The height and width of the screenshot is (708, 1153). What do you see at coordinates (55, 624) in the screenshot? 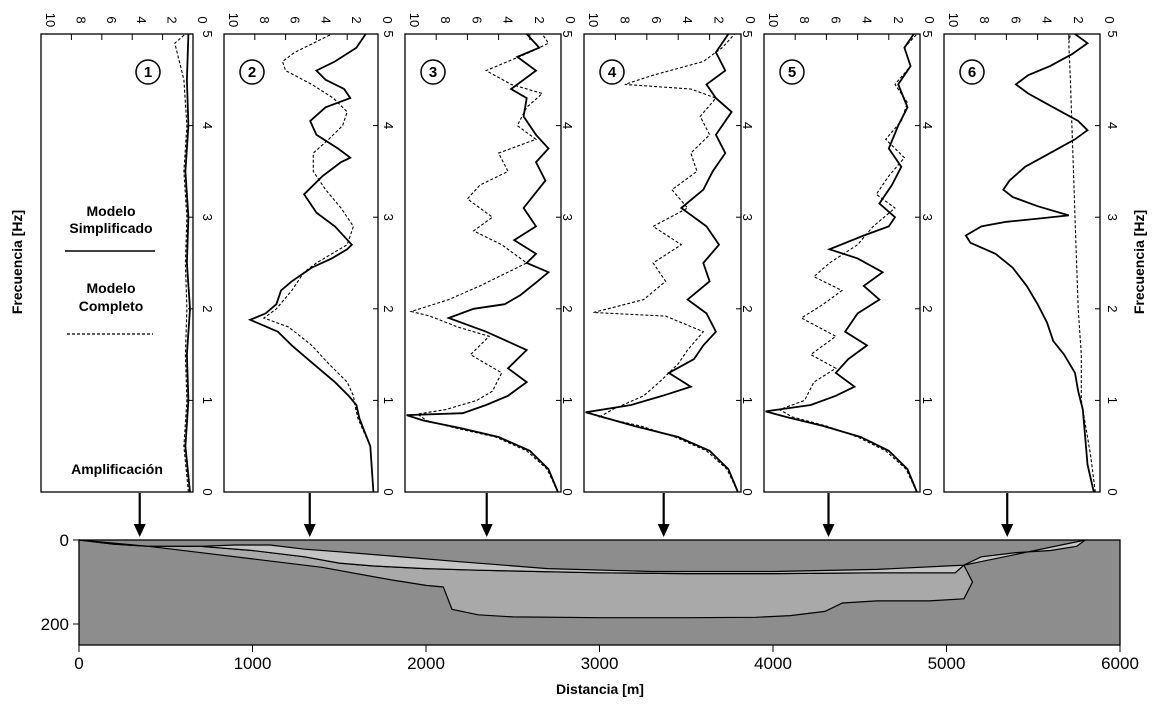
I see `depth-tick-label: 200` at bounding box center [55, 624].